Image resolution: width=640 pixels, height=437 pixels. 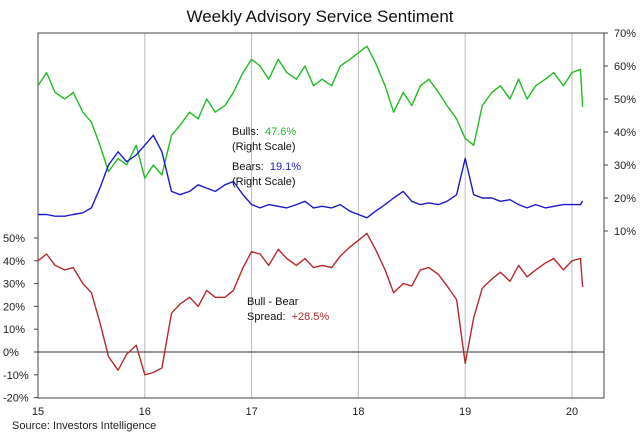 What do you see at coordinates (14, 262) in the screenshot?
I see `left-tick-label: 40%` at bounding box center [14, 262].